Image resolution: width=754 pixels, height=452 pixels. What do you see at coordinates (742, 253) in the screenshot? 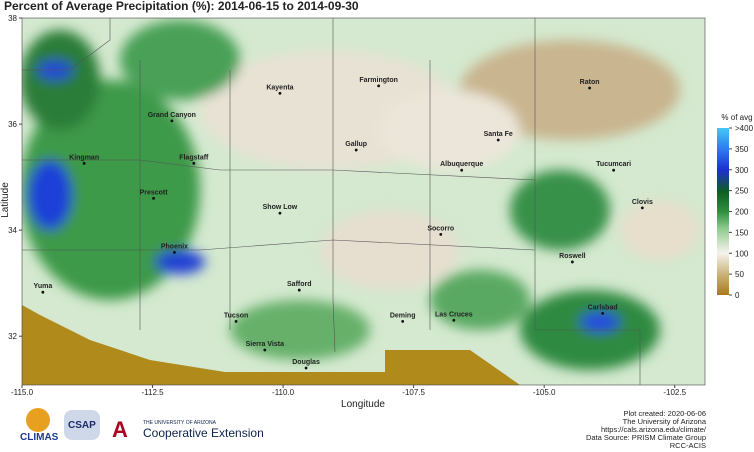
I see `colorbar-tick-label: 100` at bounding box center [742, 253].